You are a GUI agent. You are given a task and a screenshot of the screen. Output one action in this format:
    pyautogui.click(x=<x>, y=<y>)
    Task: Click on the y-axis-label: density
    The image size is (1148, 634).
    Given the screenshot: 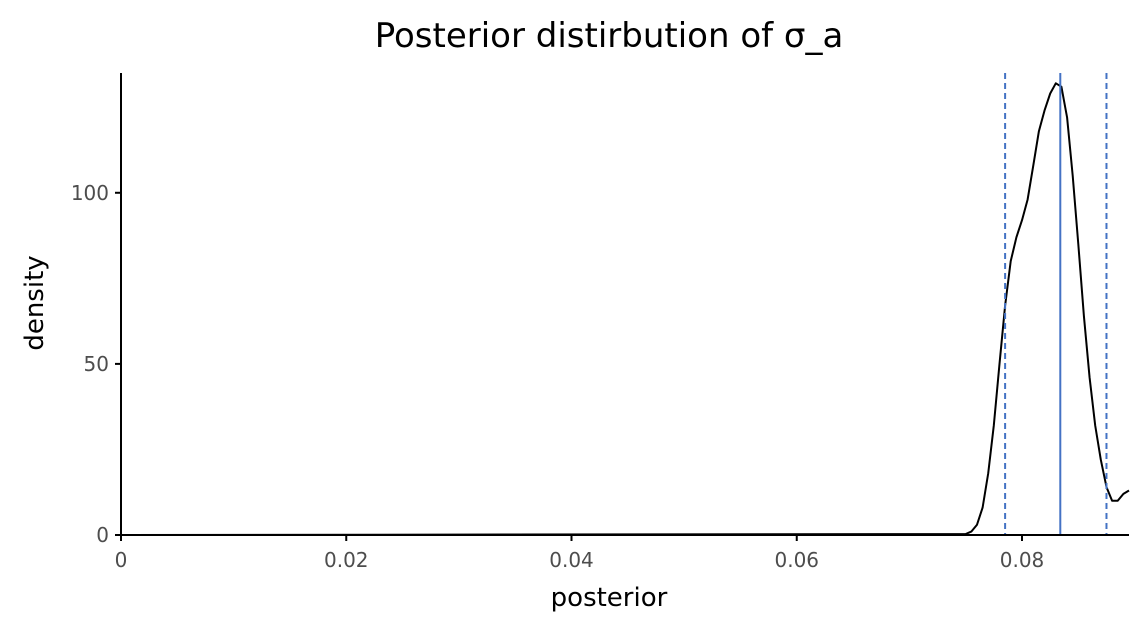 What is the action you would take?
    pyautogui.click(x=35, y=302)
    